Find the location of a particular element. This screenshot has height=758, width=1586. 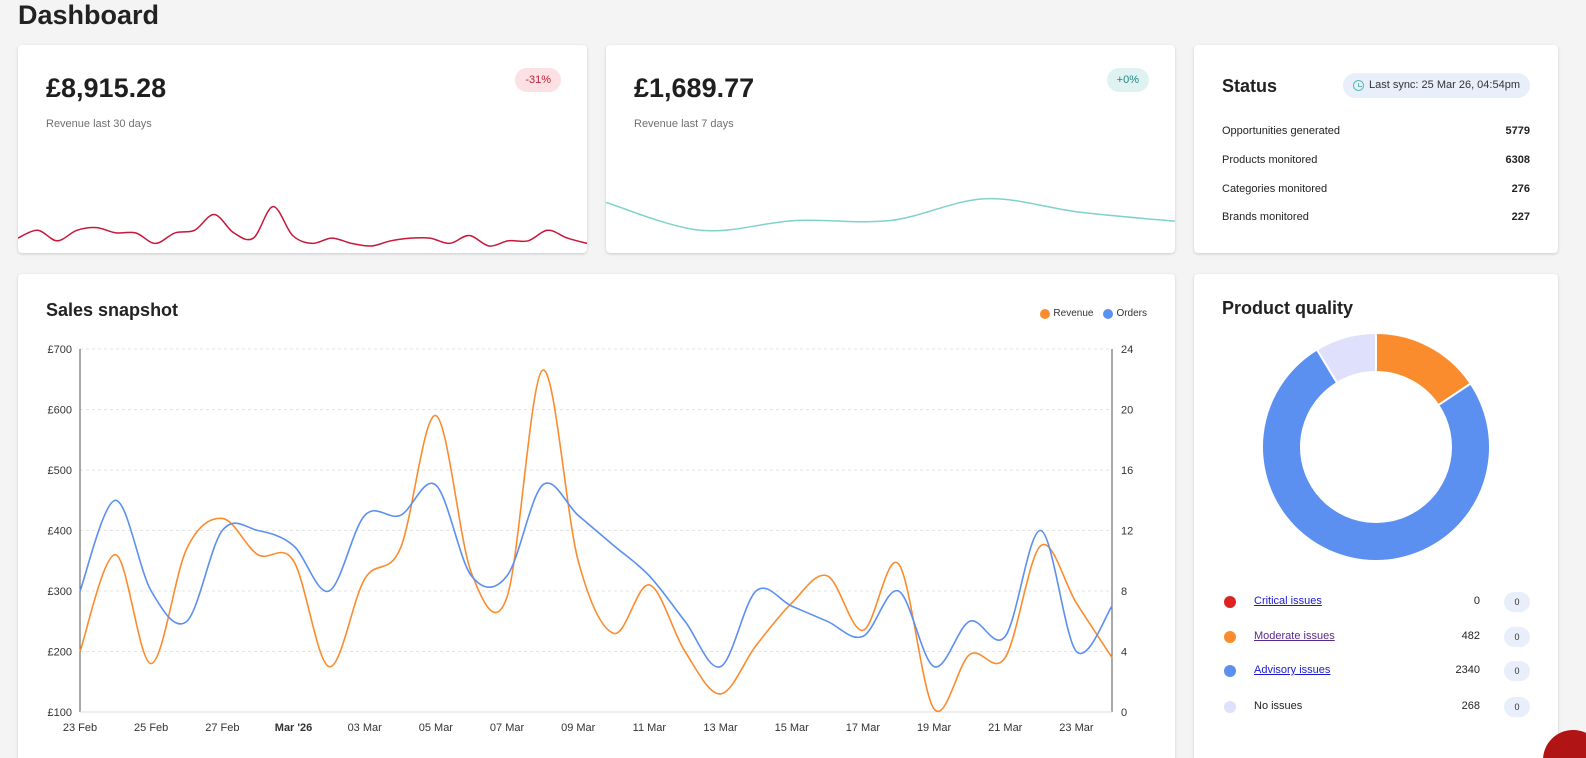

legend-label: Orders is located at coordinates (1131, 313).